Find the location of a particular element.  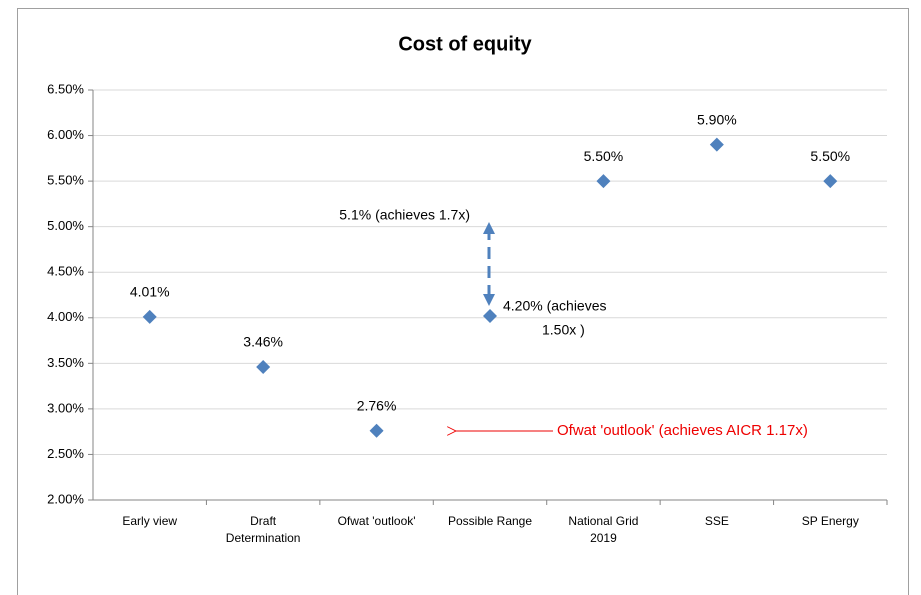

data-label: 5.90% is located at coordinates (717, 119).